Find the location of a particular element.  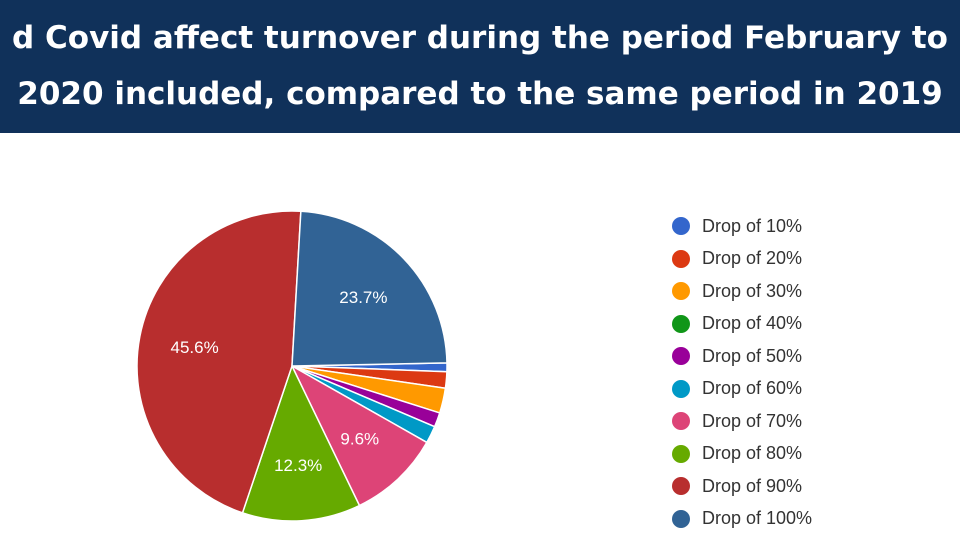

data-label-drop-of-100: 23.7% is located at coordinates (363, 297).